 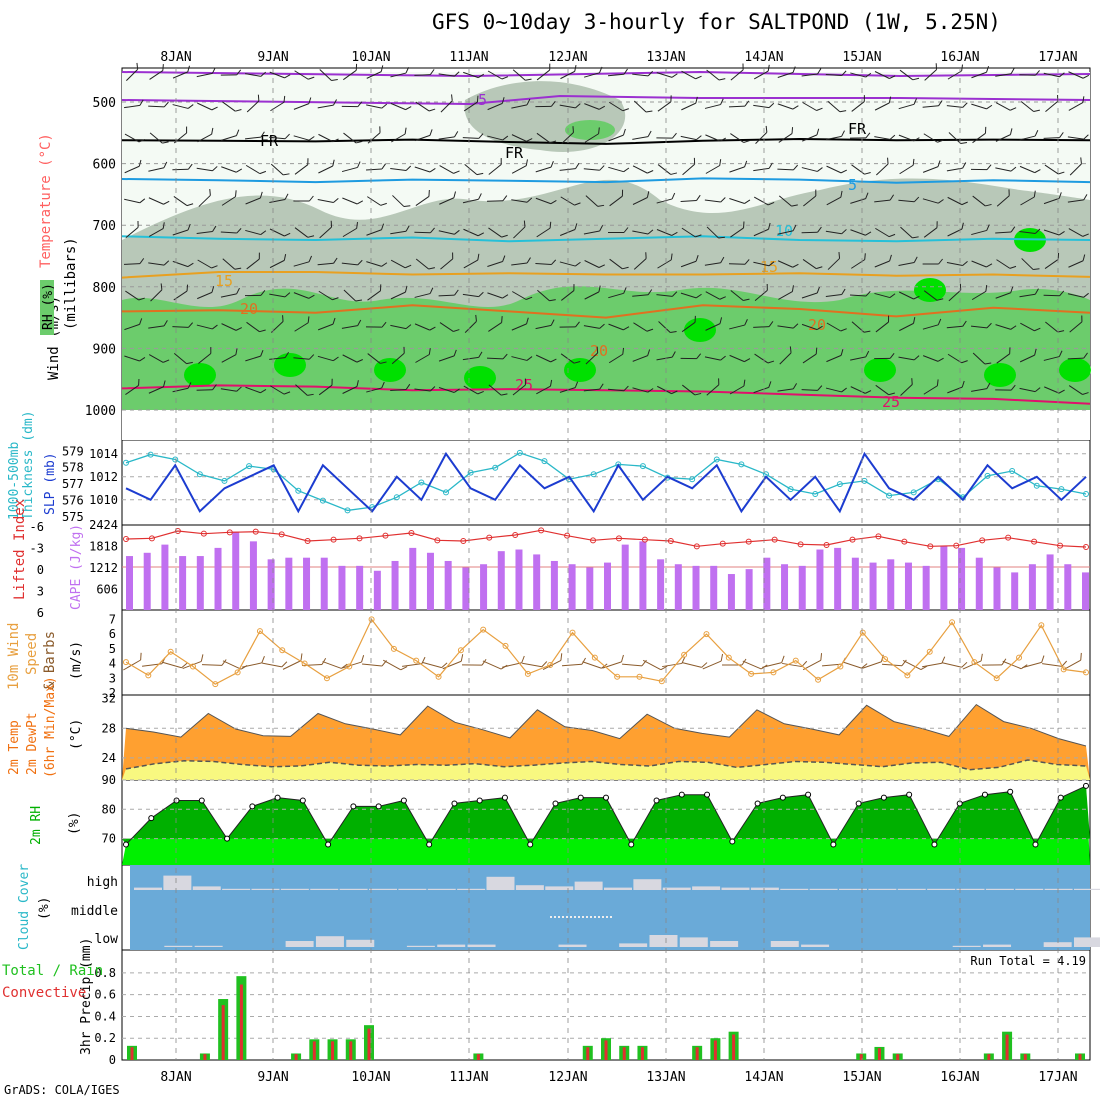 I want to click on wind-speed-point, so click(x=751, y=673).